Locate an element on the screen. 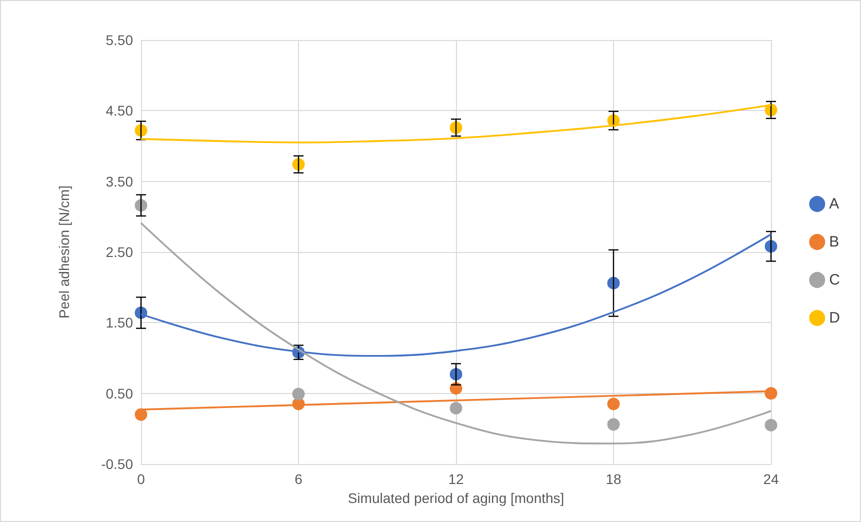  y-tick-label: 1.50 is located at coordinates (120, 322).